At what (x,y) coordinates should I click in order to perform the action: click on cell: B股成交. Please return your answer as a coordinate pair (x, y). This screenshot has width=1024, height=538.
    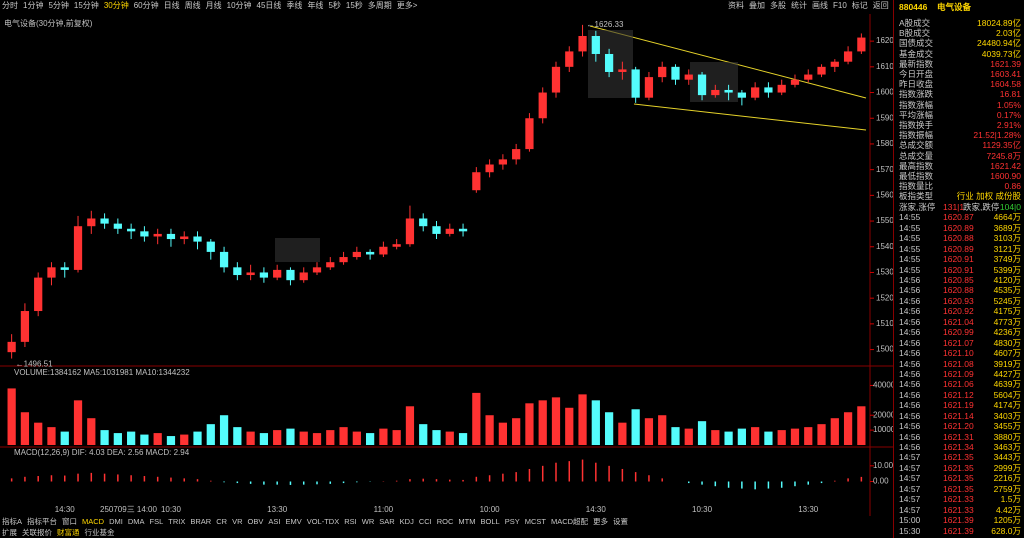
    Looking at the image, I should click on (915, 33).